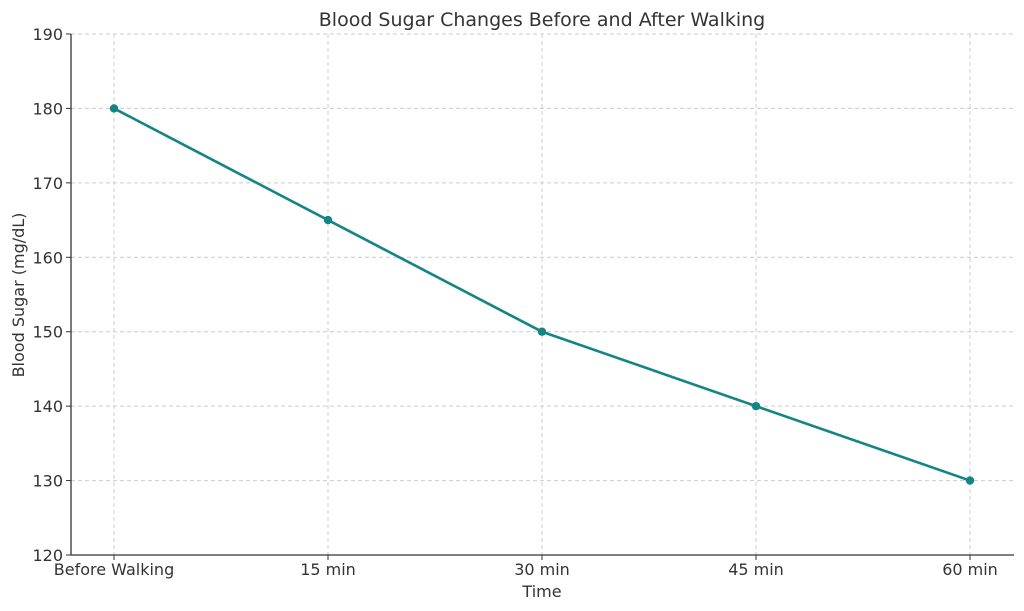 The height and width of the screenshot is (611, 1024). Describe the element at coordinates (756, 569) in the screenshot. I see `x-tick-label: 45 min` at that location.